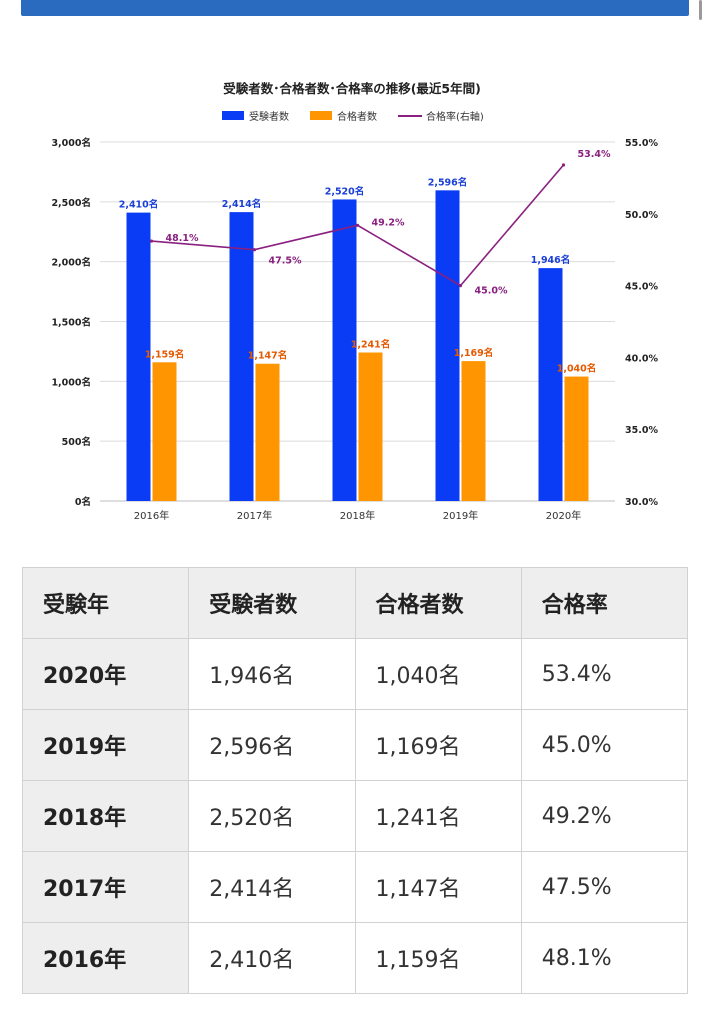 The height and width of the screenshot is (1023, 705). Describe the element at coordinates (448, 182) in the screenshot. I see `data-label-examinees: 2,596名` at that location.